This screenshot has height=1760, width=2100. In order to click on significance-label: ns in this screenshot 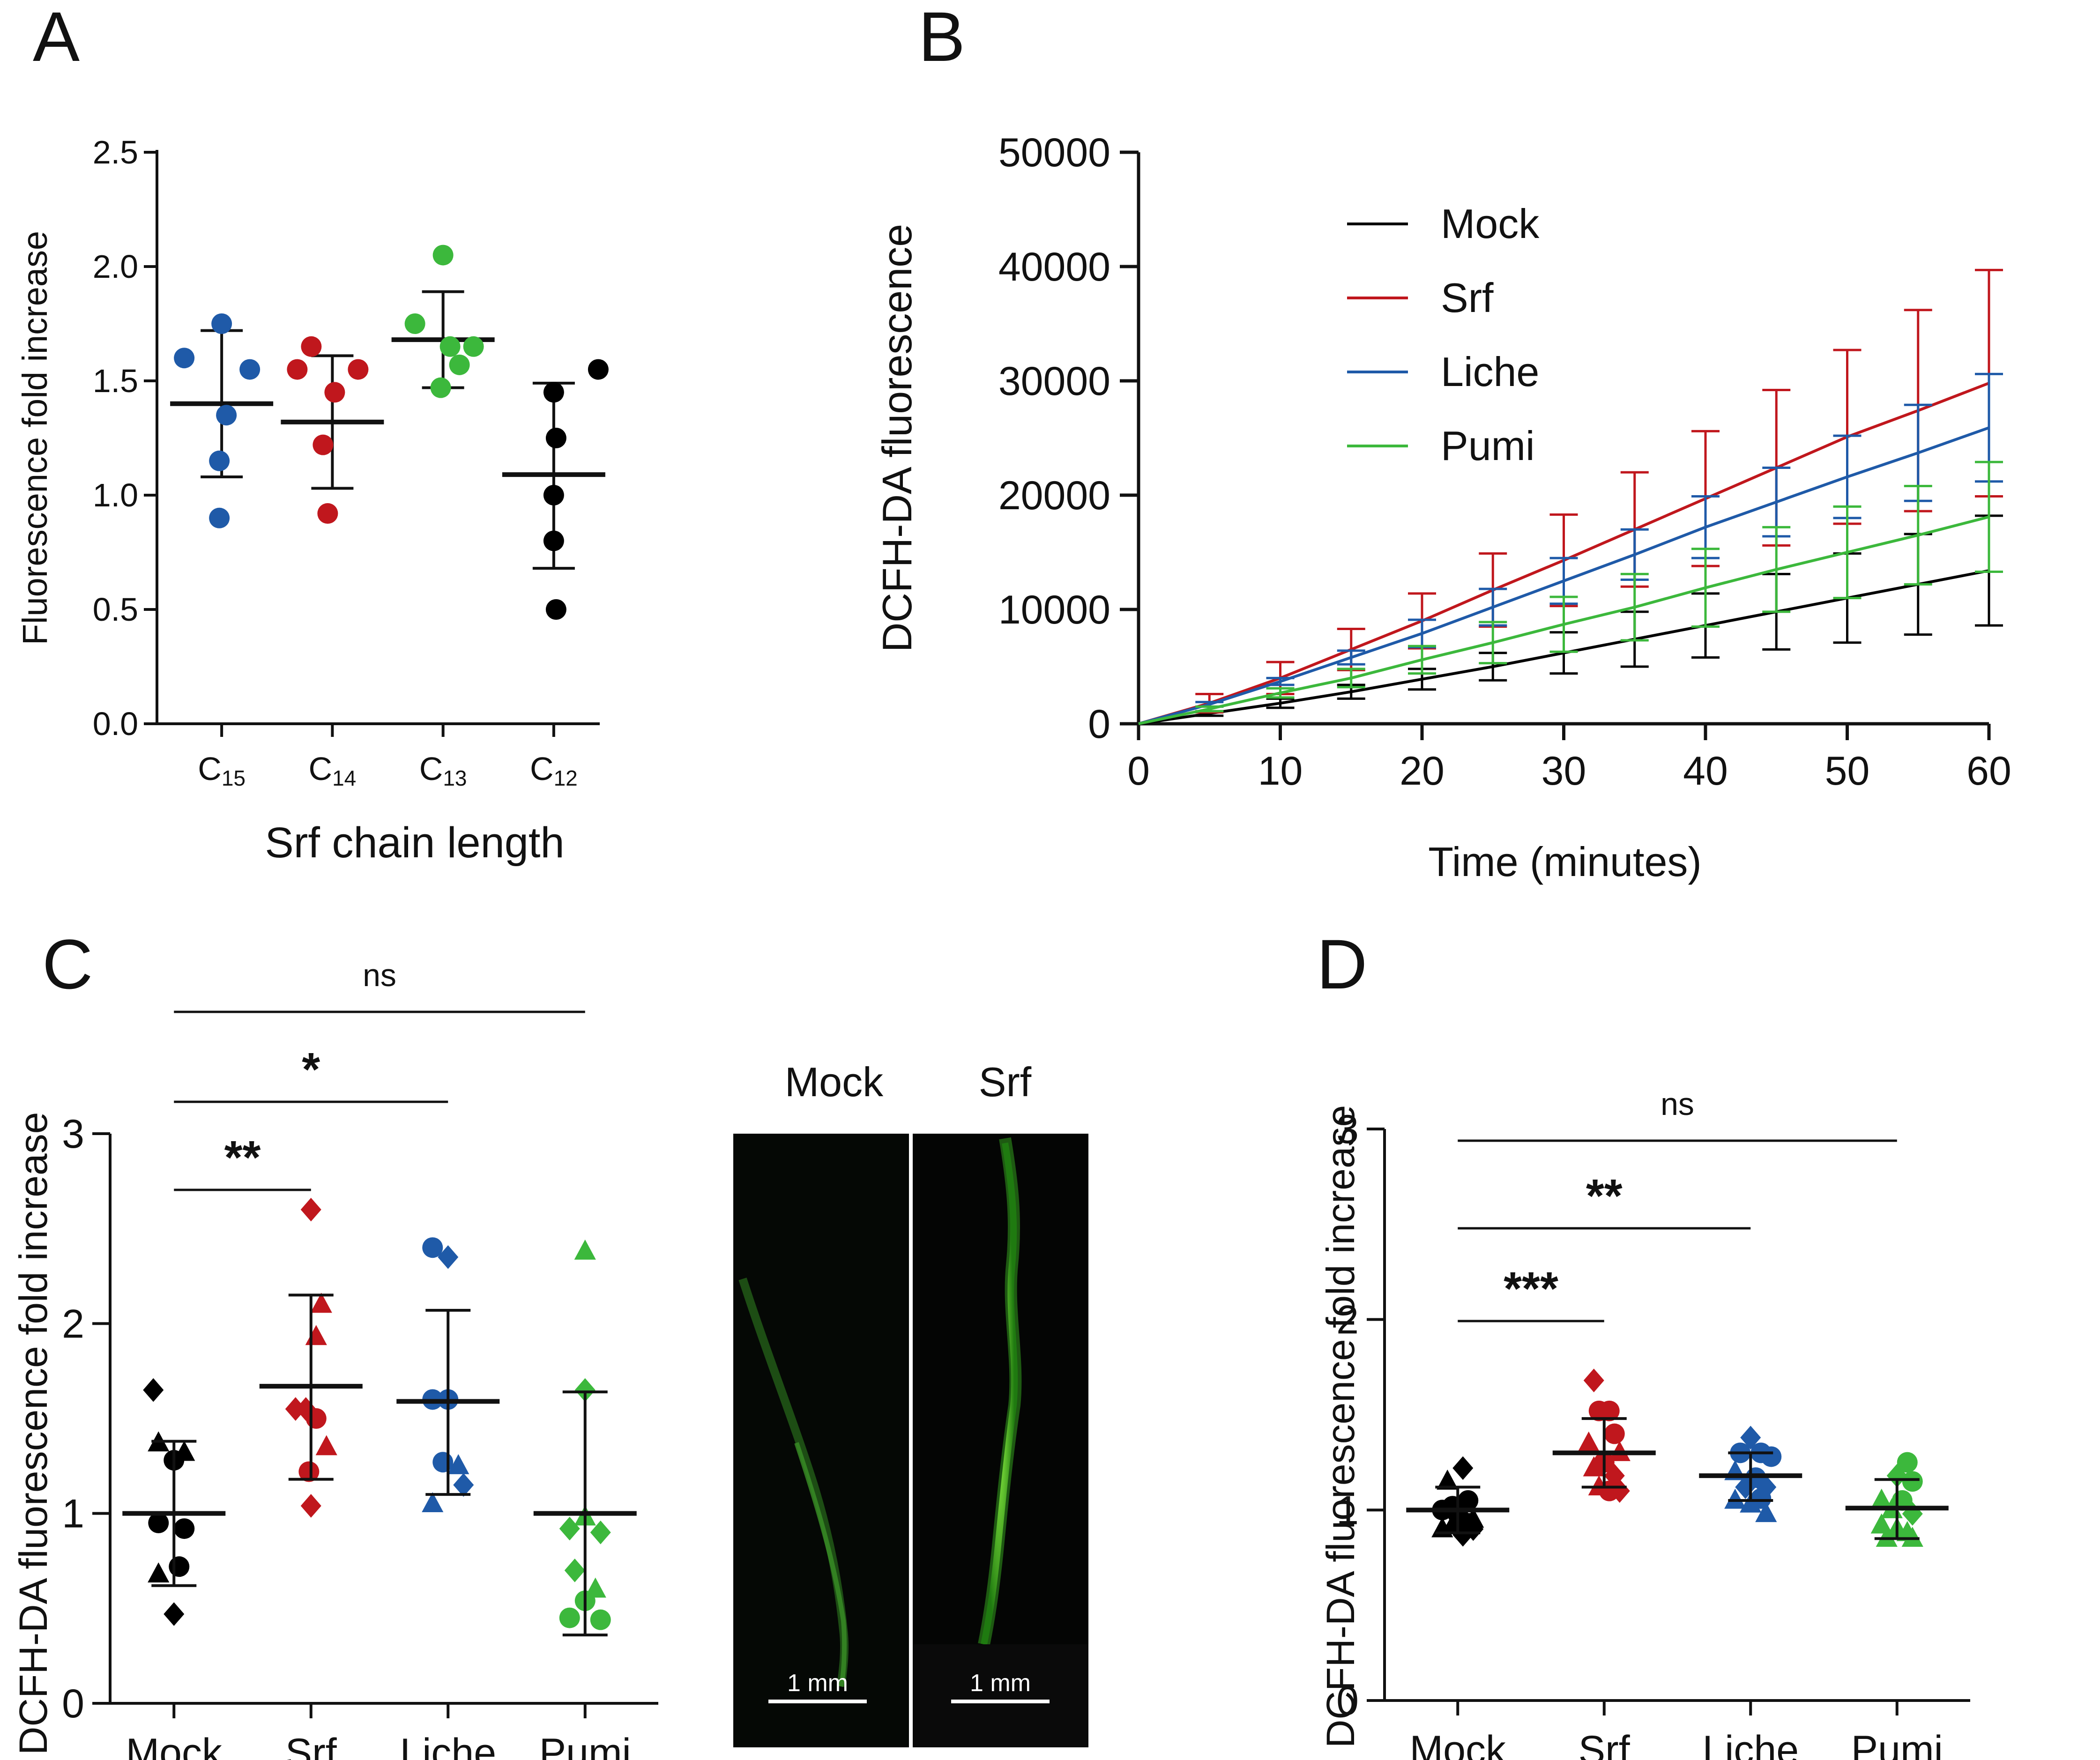, I will do `click(1677, 1104)`.